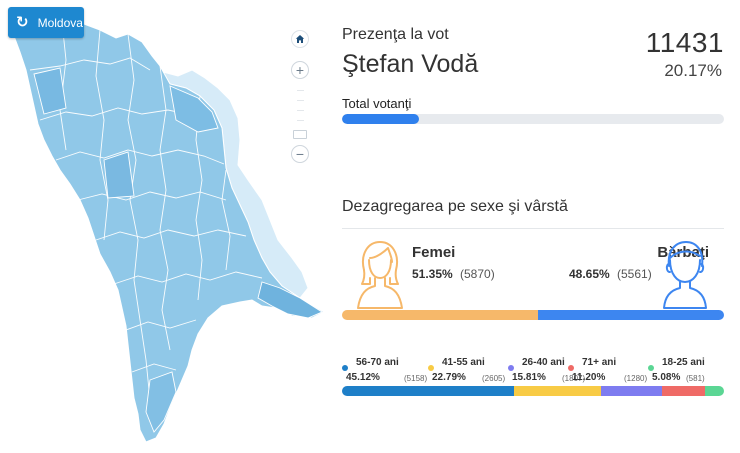  Describe the element at coordinates (377, 103) in the screenshot. I see `total-votanti-label: Total votanţi` at that location.